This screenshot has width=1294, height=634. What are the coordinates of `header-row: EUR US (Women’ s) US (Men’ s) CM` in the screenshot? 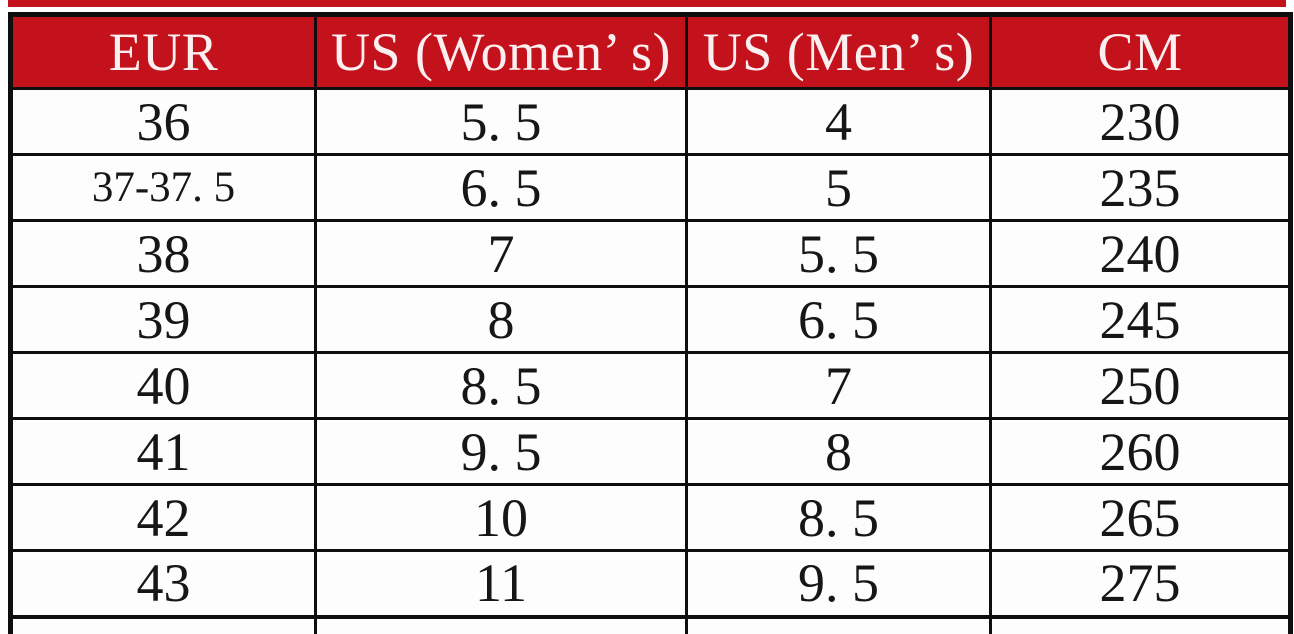 It's located at (650, 51).